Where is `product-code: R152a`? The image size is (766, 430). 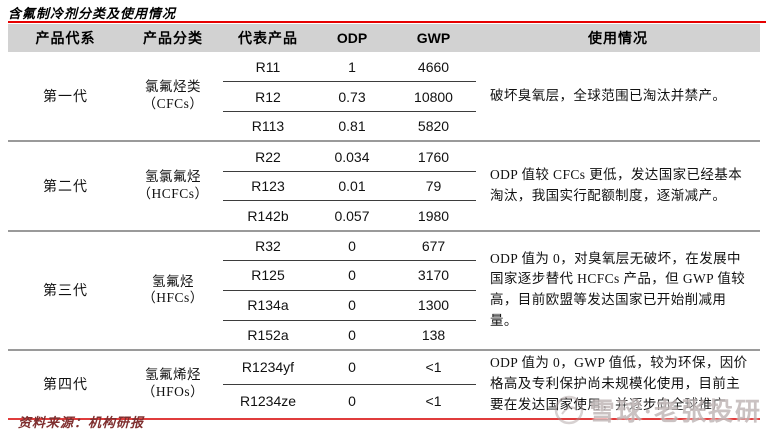 product-code: R152a is located at coordinates (268, 335).